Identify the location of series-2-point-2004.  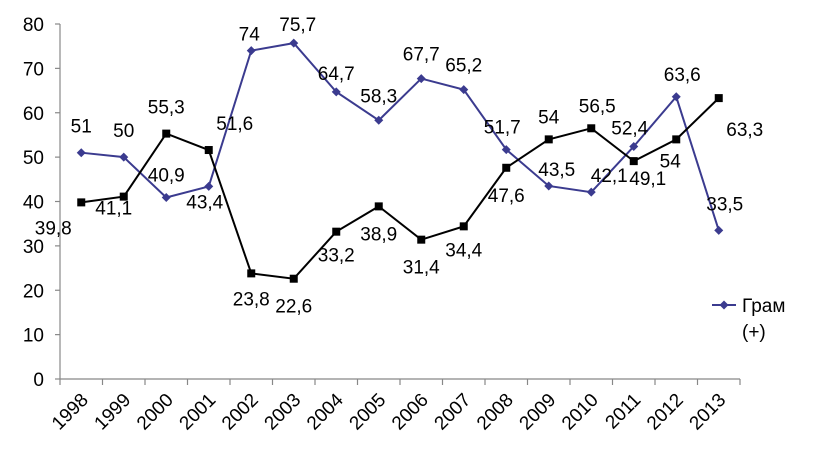
(336, 231).